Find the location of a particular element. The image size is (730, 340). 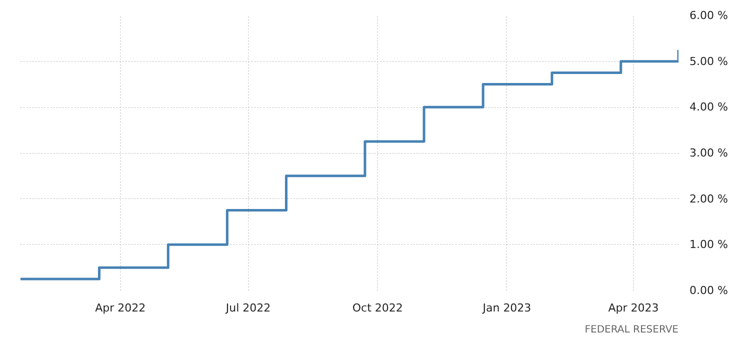

y-tick-label: 4.00 % is located at coordinates (709, 107).